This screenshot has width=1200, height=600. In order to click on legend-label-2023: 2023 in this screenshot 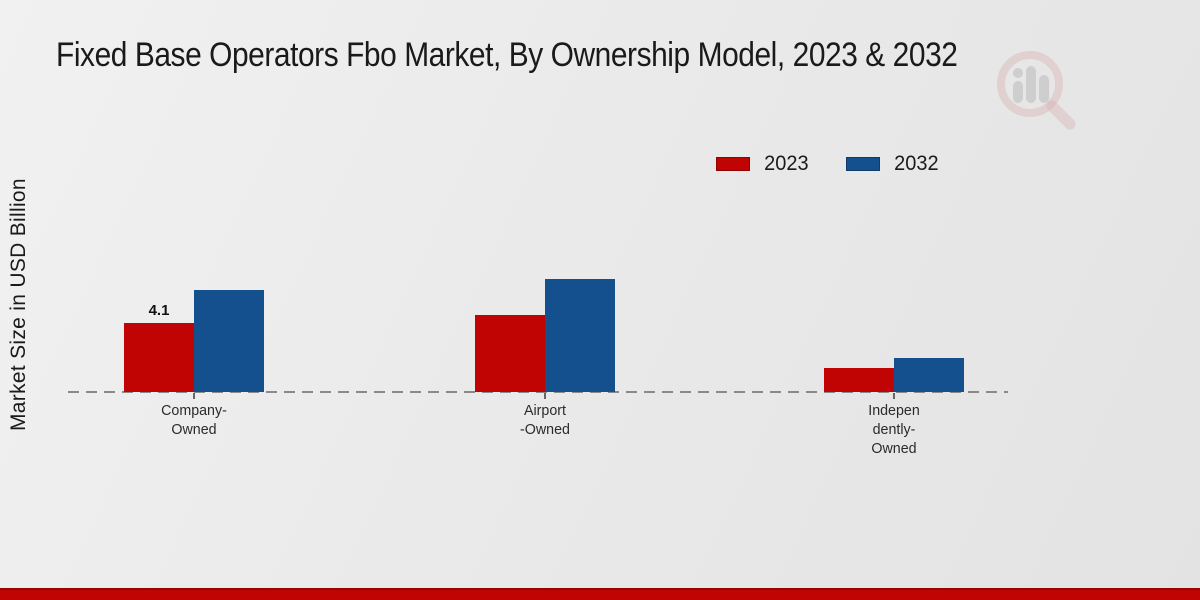, I will do `click(786, 163)`.